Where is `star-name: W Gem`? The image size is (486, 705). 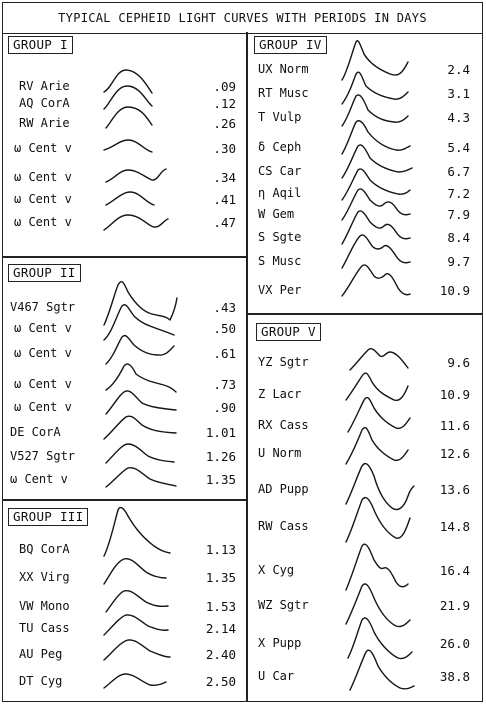 star-name: W Gem is located at coordinates (276, 214).